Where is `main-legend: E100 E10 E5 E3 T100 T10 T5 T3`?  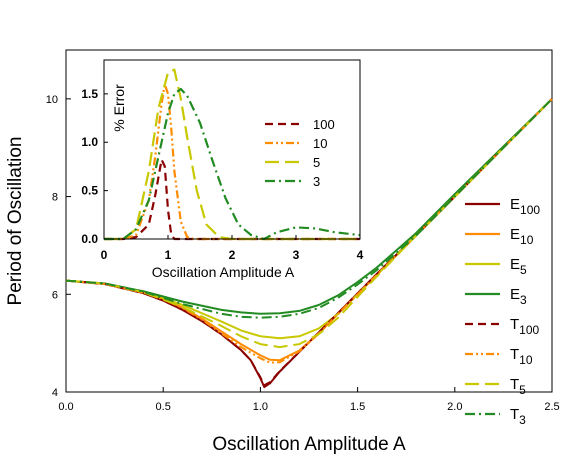 main-legend: E100 E10 E5 E3 T100 T10 T5 T3 is located at coordinates (502, 311).